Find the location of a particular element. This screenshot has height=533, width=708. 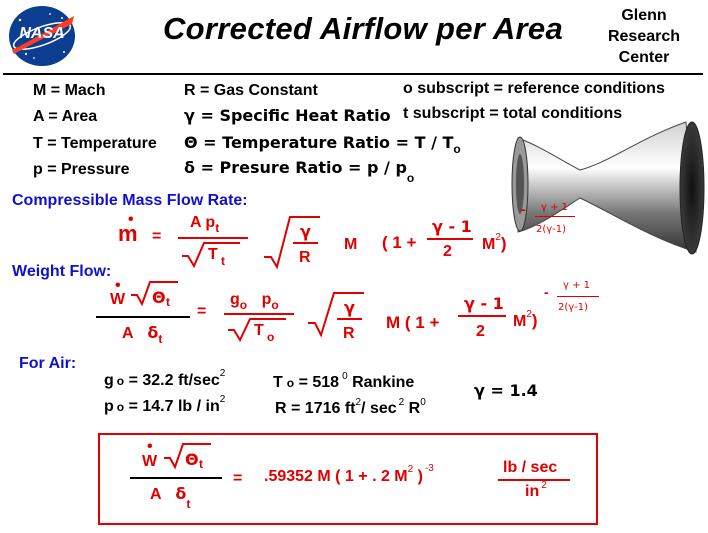

eq1-r-den: R is located at coordinates (305, 257).